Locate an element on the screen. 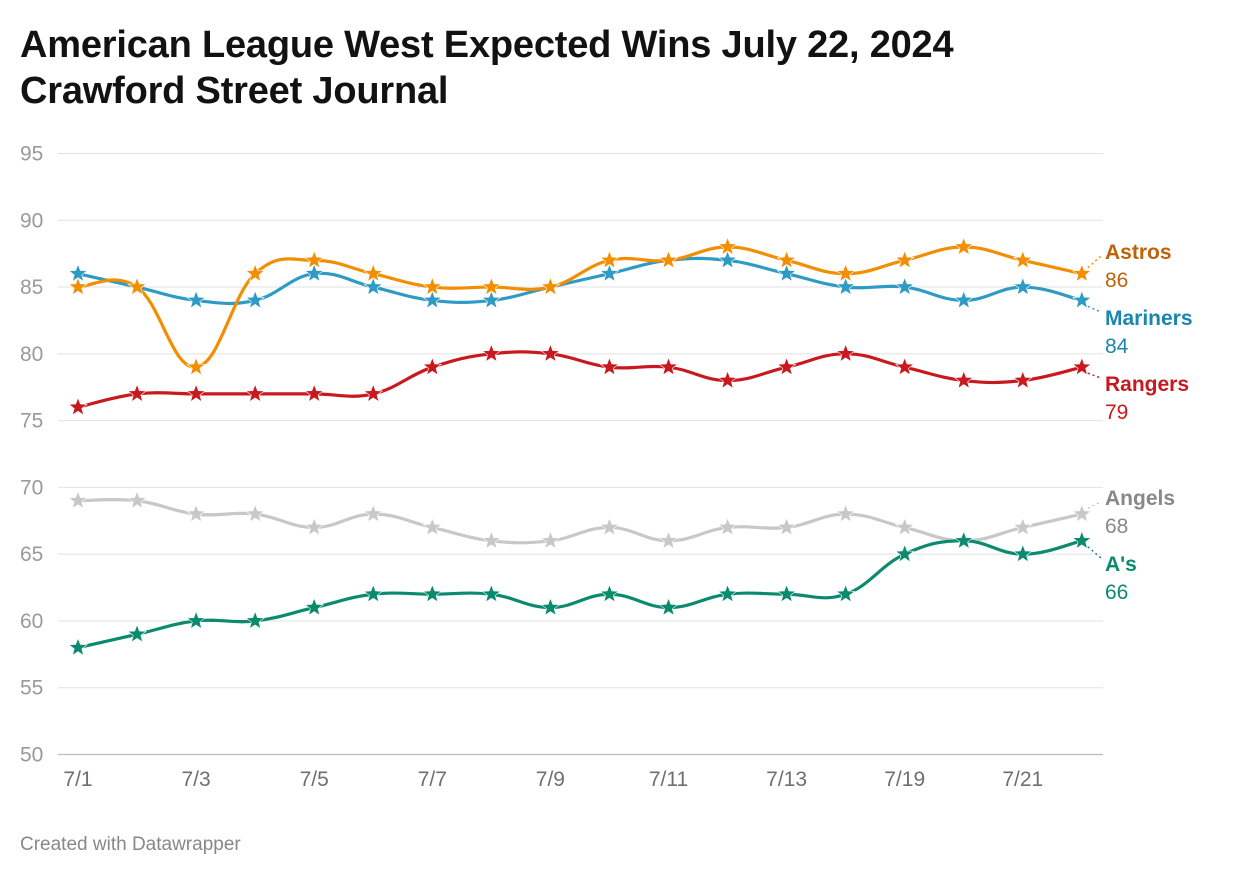  series-a-s is located at coordinates (580, 593).